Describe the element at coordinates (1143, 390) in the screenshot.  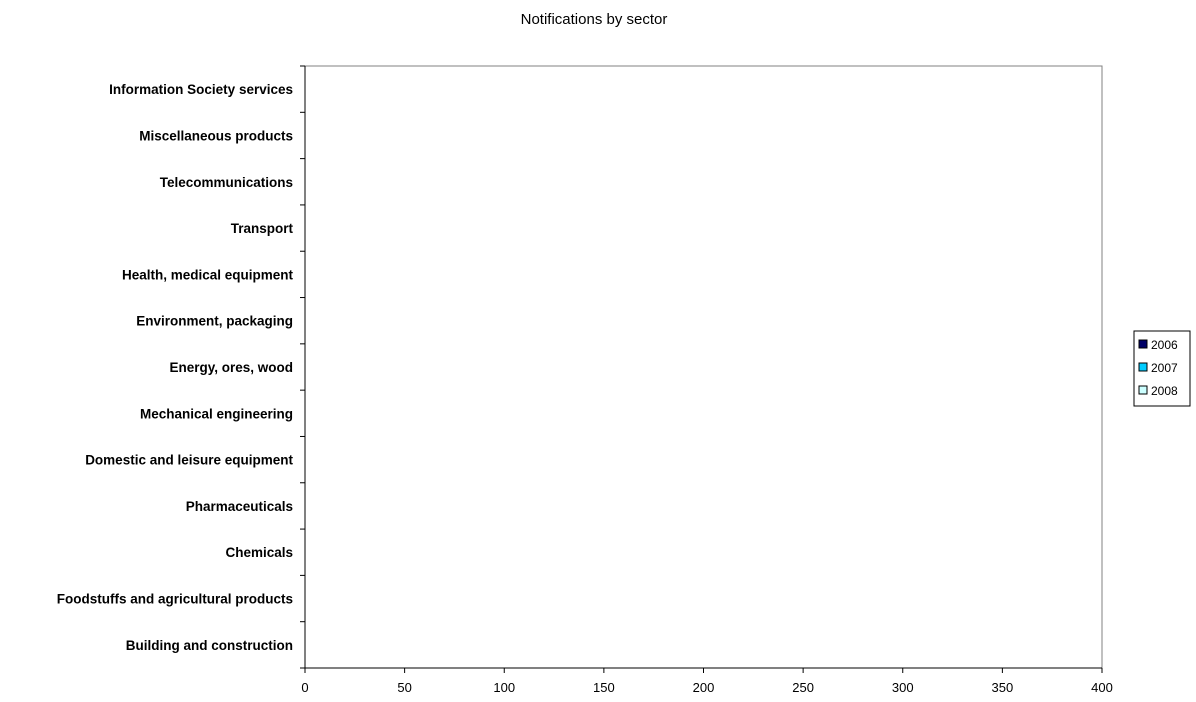
I see `legend-swatch-2008` at that location.